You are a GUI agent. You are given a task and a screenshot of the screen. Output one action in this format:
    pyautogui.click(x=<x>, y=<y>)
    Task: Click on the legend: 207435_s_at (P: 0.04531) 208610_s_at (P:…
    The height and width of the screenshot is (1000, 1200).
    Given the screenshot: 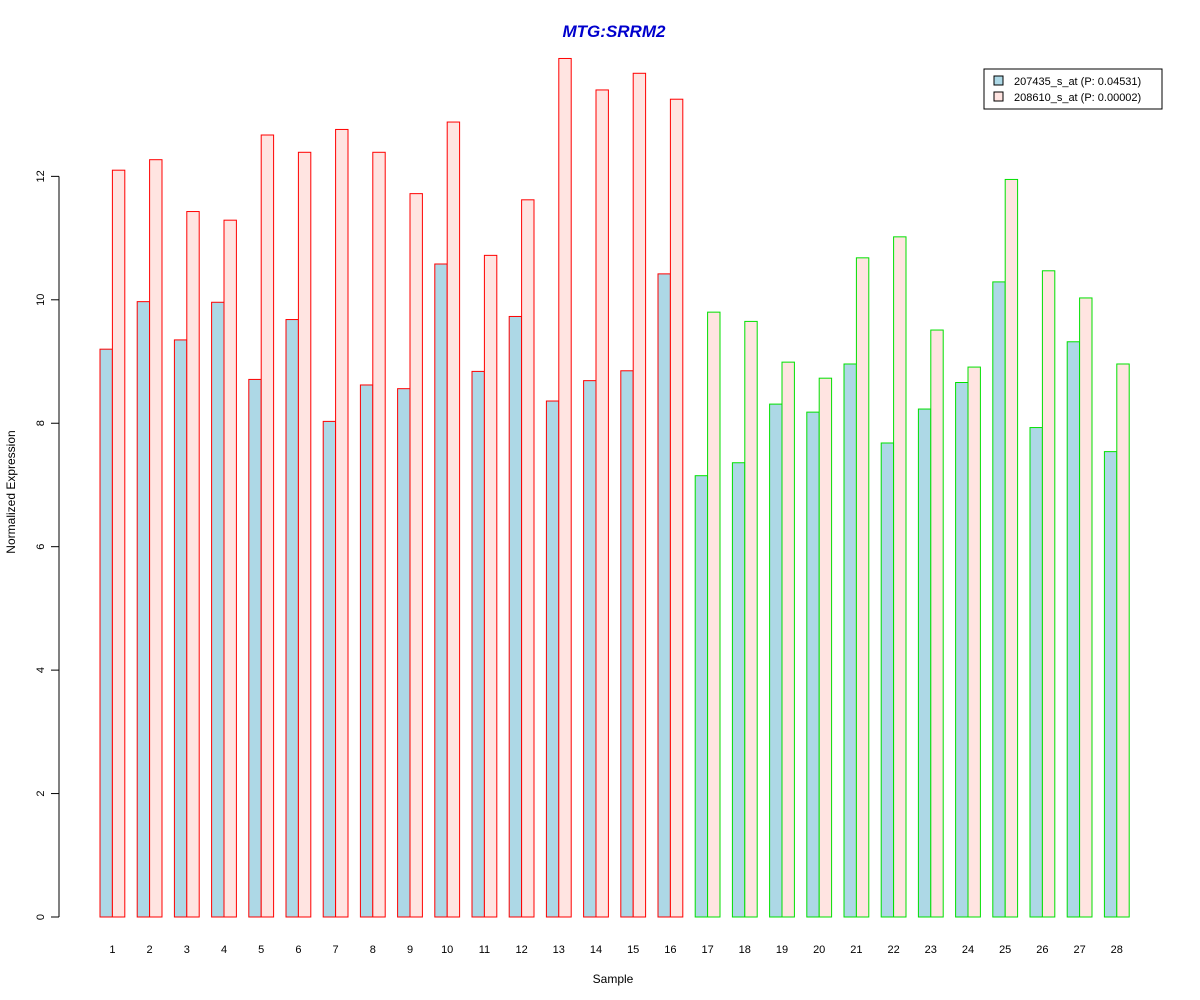 What is the action you would take?
    pyautogui.click(x=1073, y=89)
    